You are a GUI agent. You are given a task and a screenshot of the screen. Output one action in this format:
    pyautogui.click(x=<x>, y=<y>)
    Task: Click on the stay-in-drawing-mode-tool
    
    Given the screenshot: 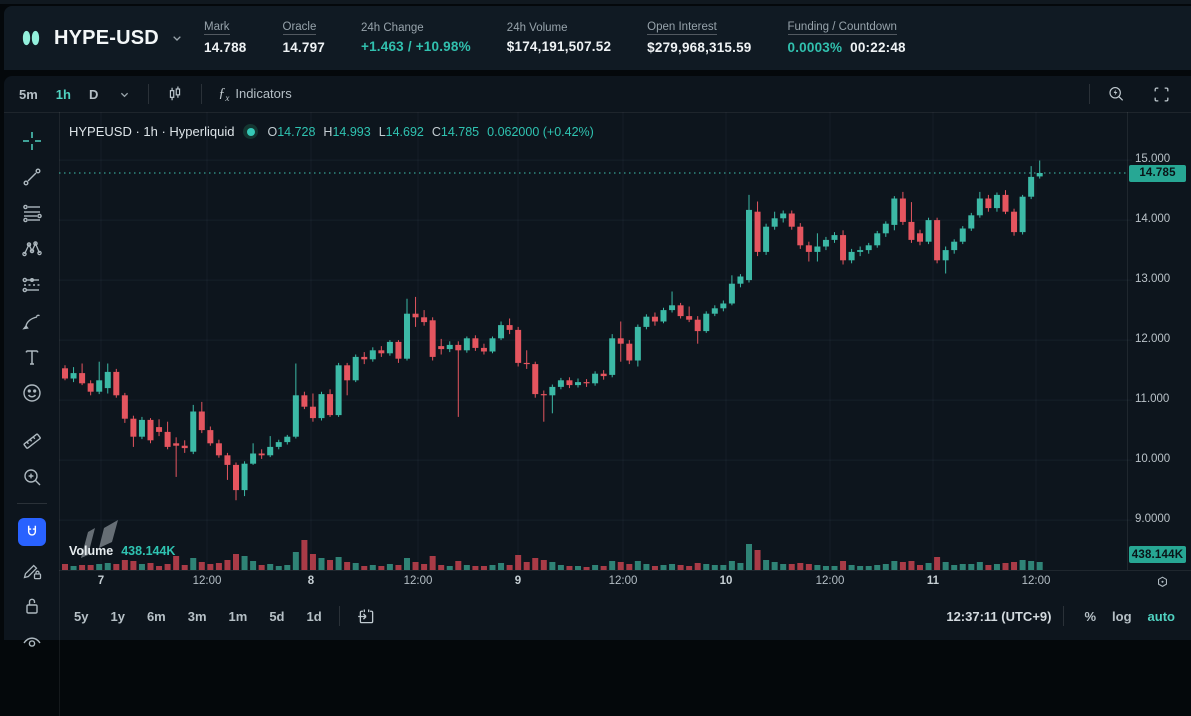 What is the action you would take?
    pyautogui.click(x=32, y=570)
    